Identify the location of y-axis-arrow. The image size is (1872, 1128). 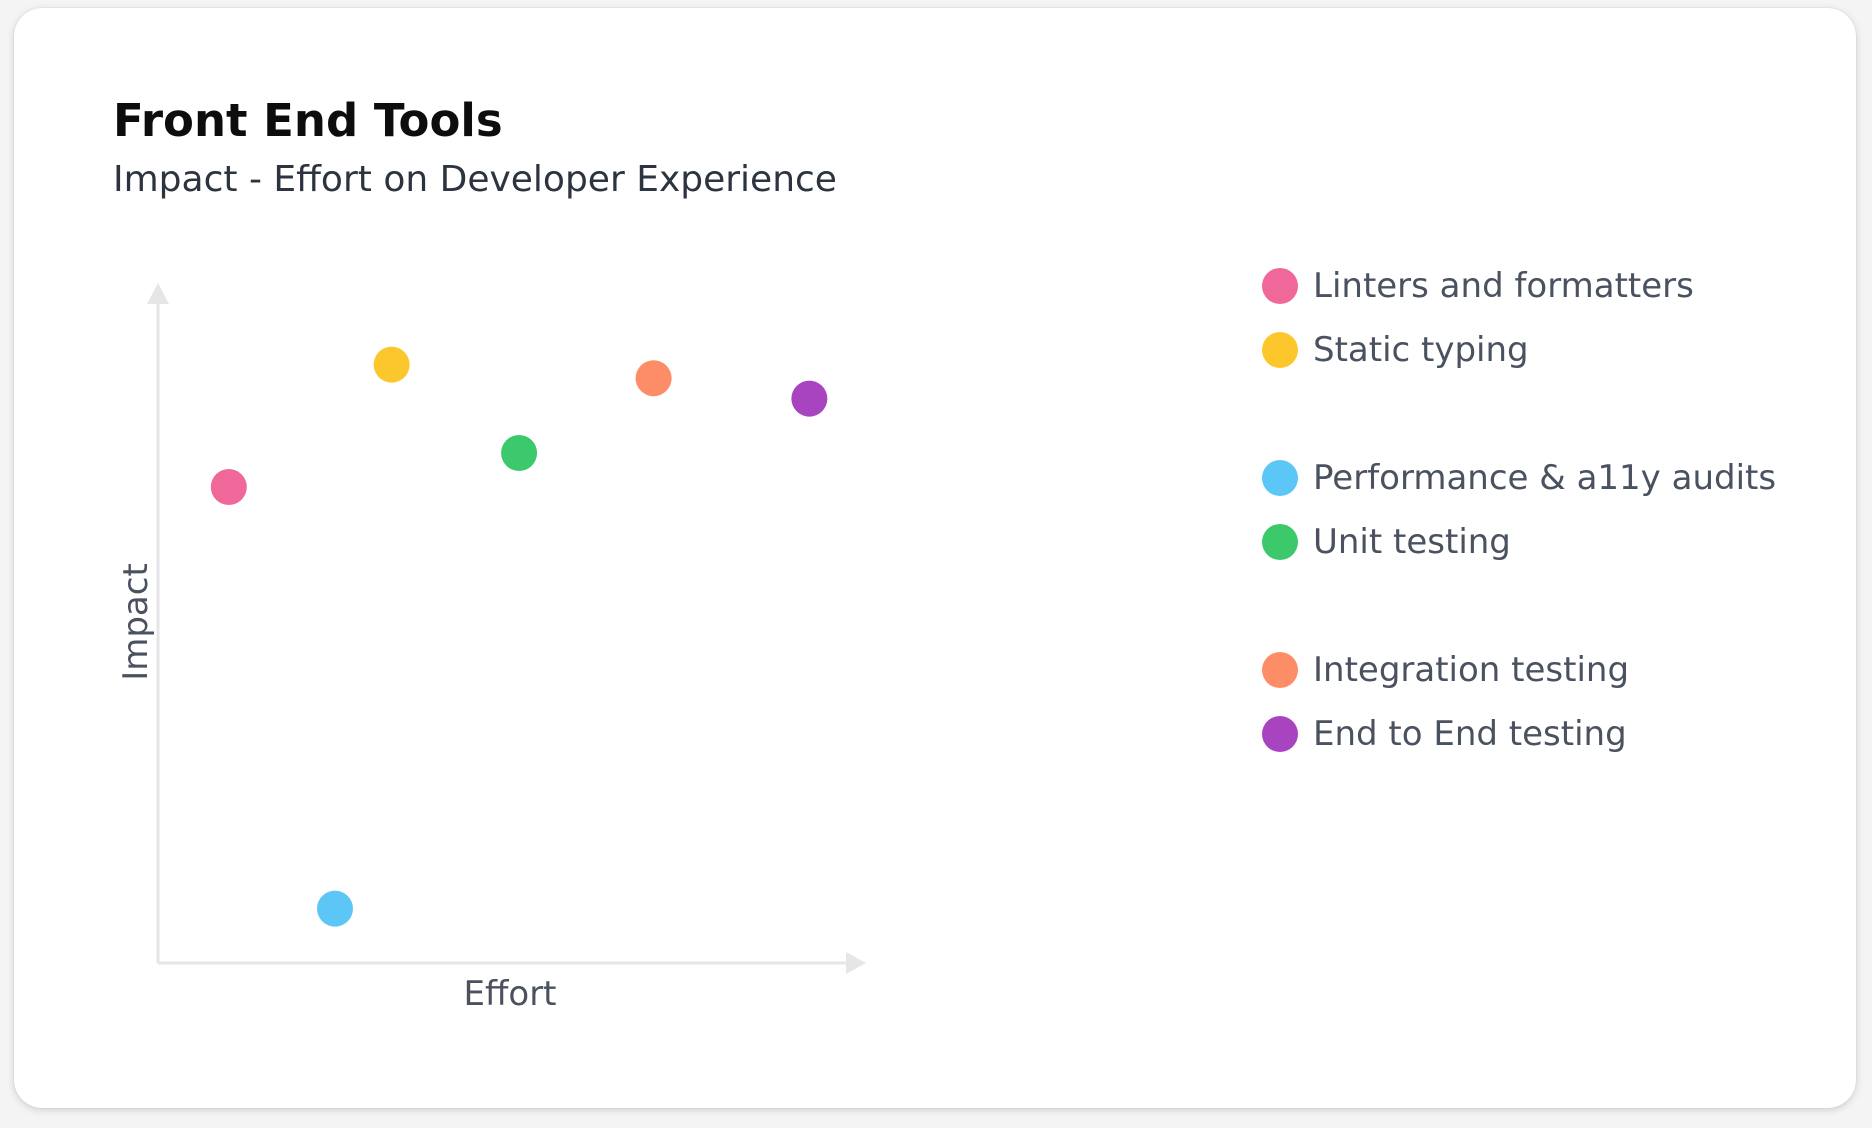
(158, 293).